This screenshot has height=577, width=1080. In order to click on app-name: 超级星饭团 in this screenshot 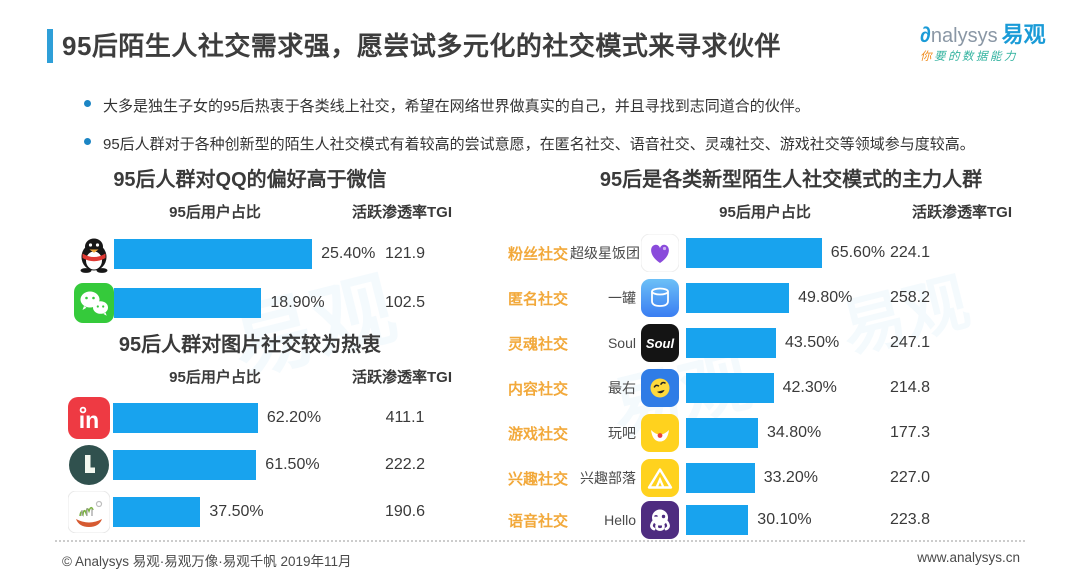, I will do `click(605, 253)`.